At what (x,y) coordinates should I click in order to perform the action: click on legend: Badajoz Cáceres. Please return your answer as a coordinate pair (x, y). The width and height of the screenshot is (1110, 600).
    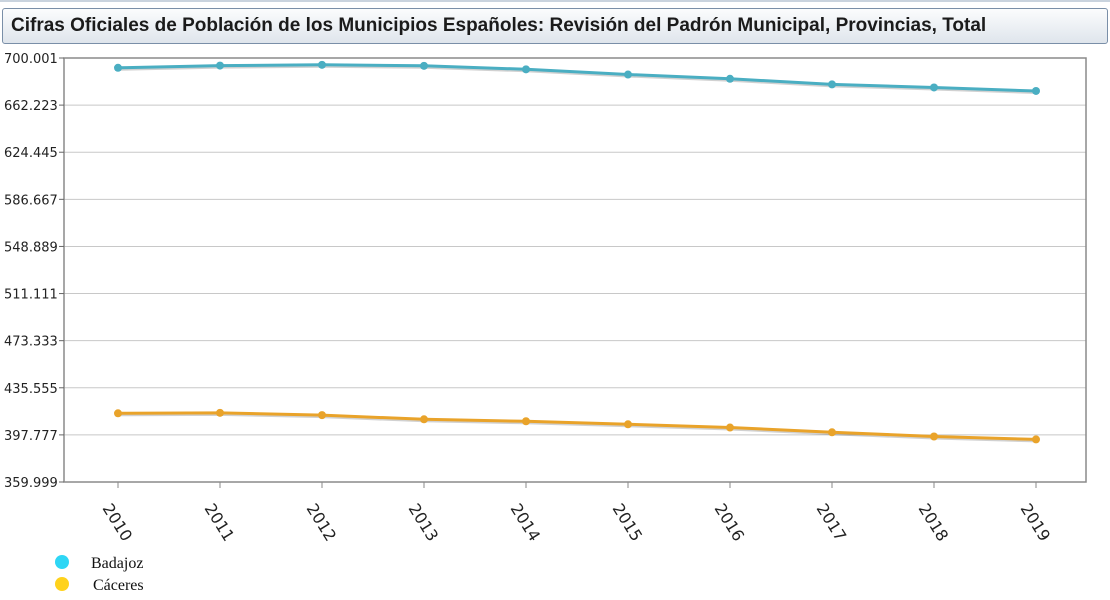
    Looking at the image, I should click on (99, 574).